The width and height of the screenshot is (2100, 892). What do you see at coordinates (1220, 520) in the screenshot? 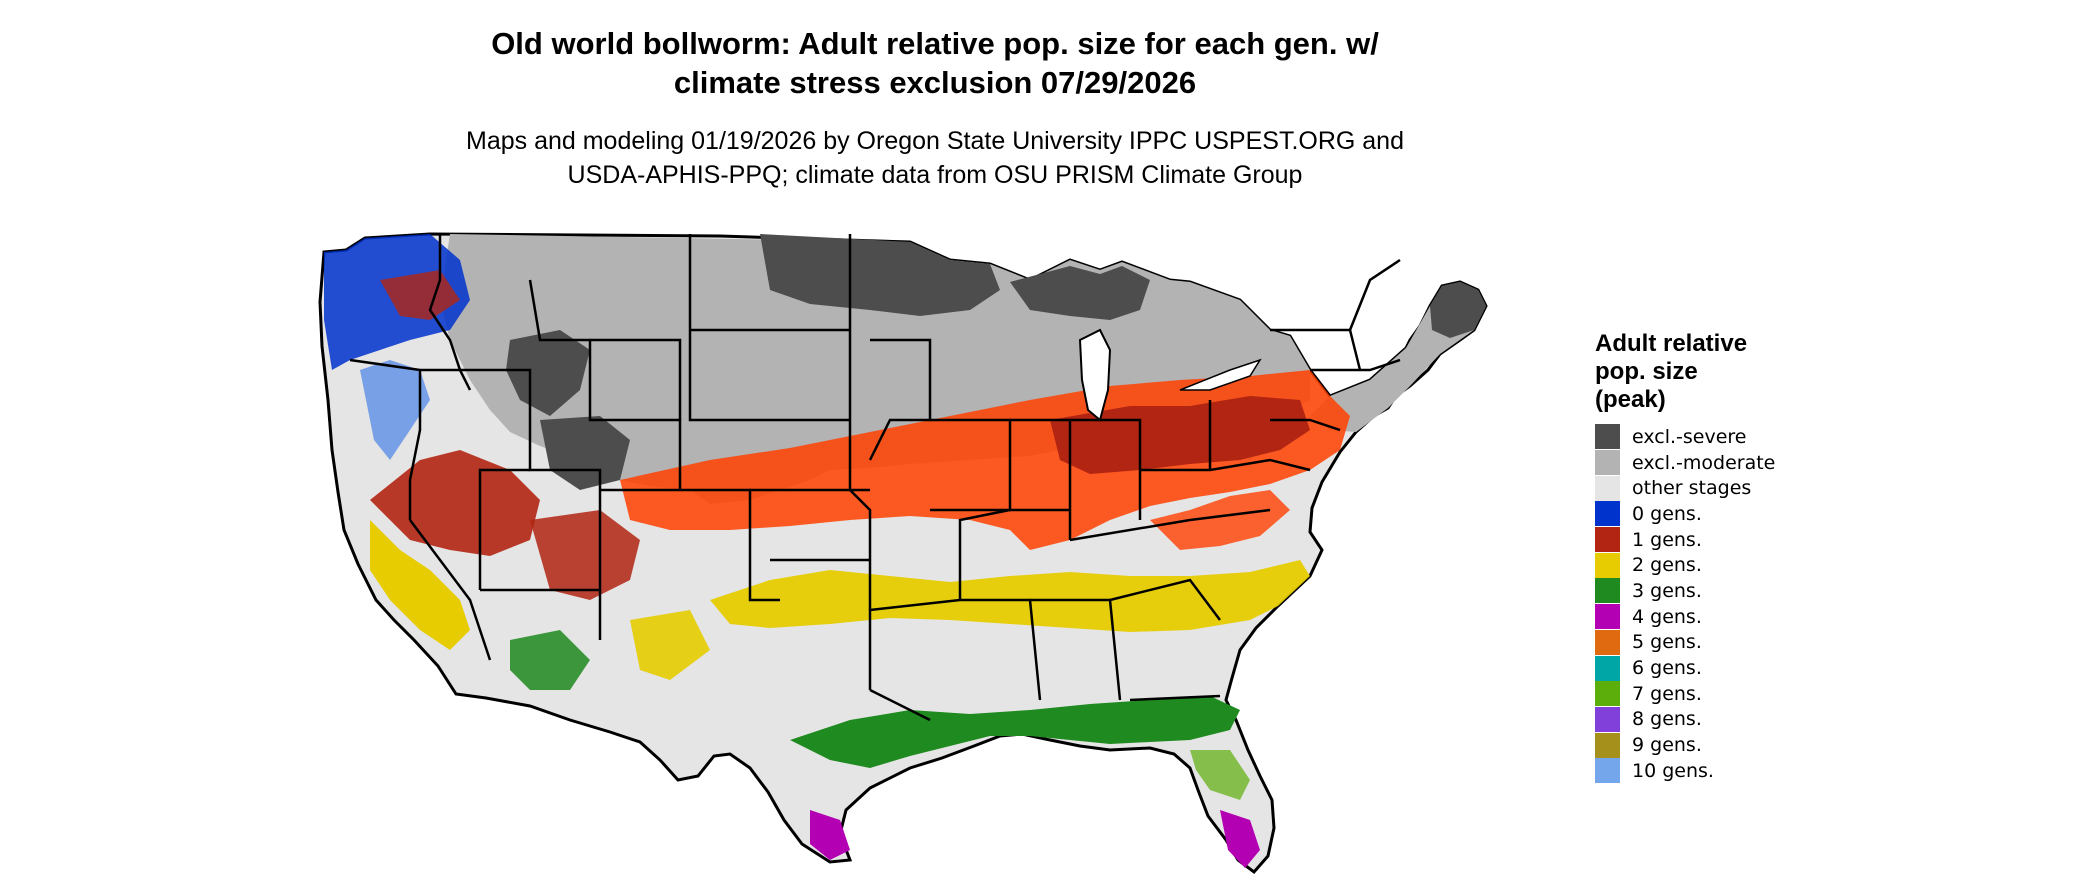
I see `one-gen-appalachia` at bounding box center [1220, 520].